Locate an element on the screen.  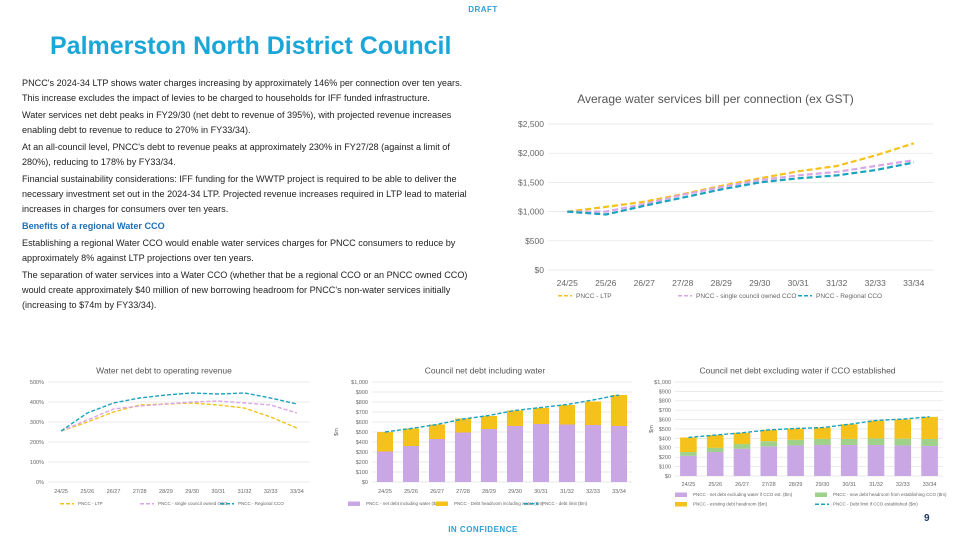
chart-title: Council net debt including water is located at coordinates (485, 371).